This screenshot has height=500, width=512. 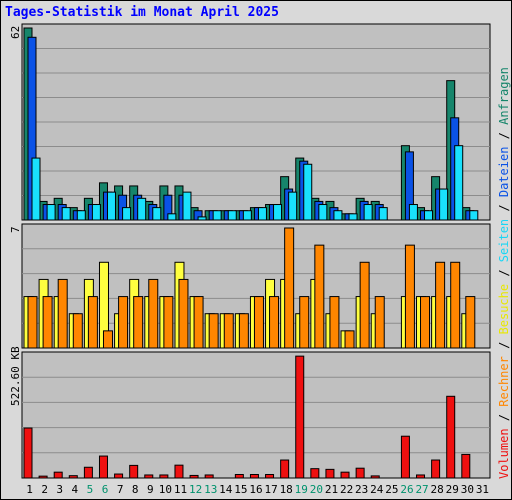 What do you see at coordinates (482, 489) in the screenshot?
I see `x-tick-label-31: 31` at bounding box center [482, 489].